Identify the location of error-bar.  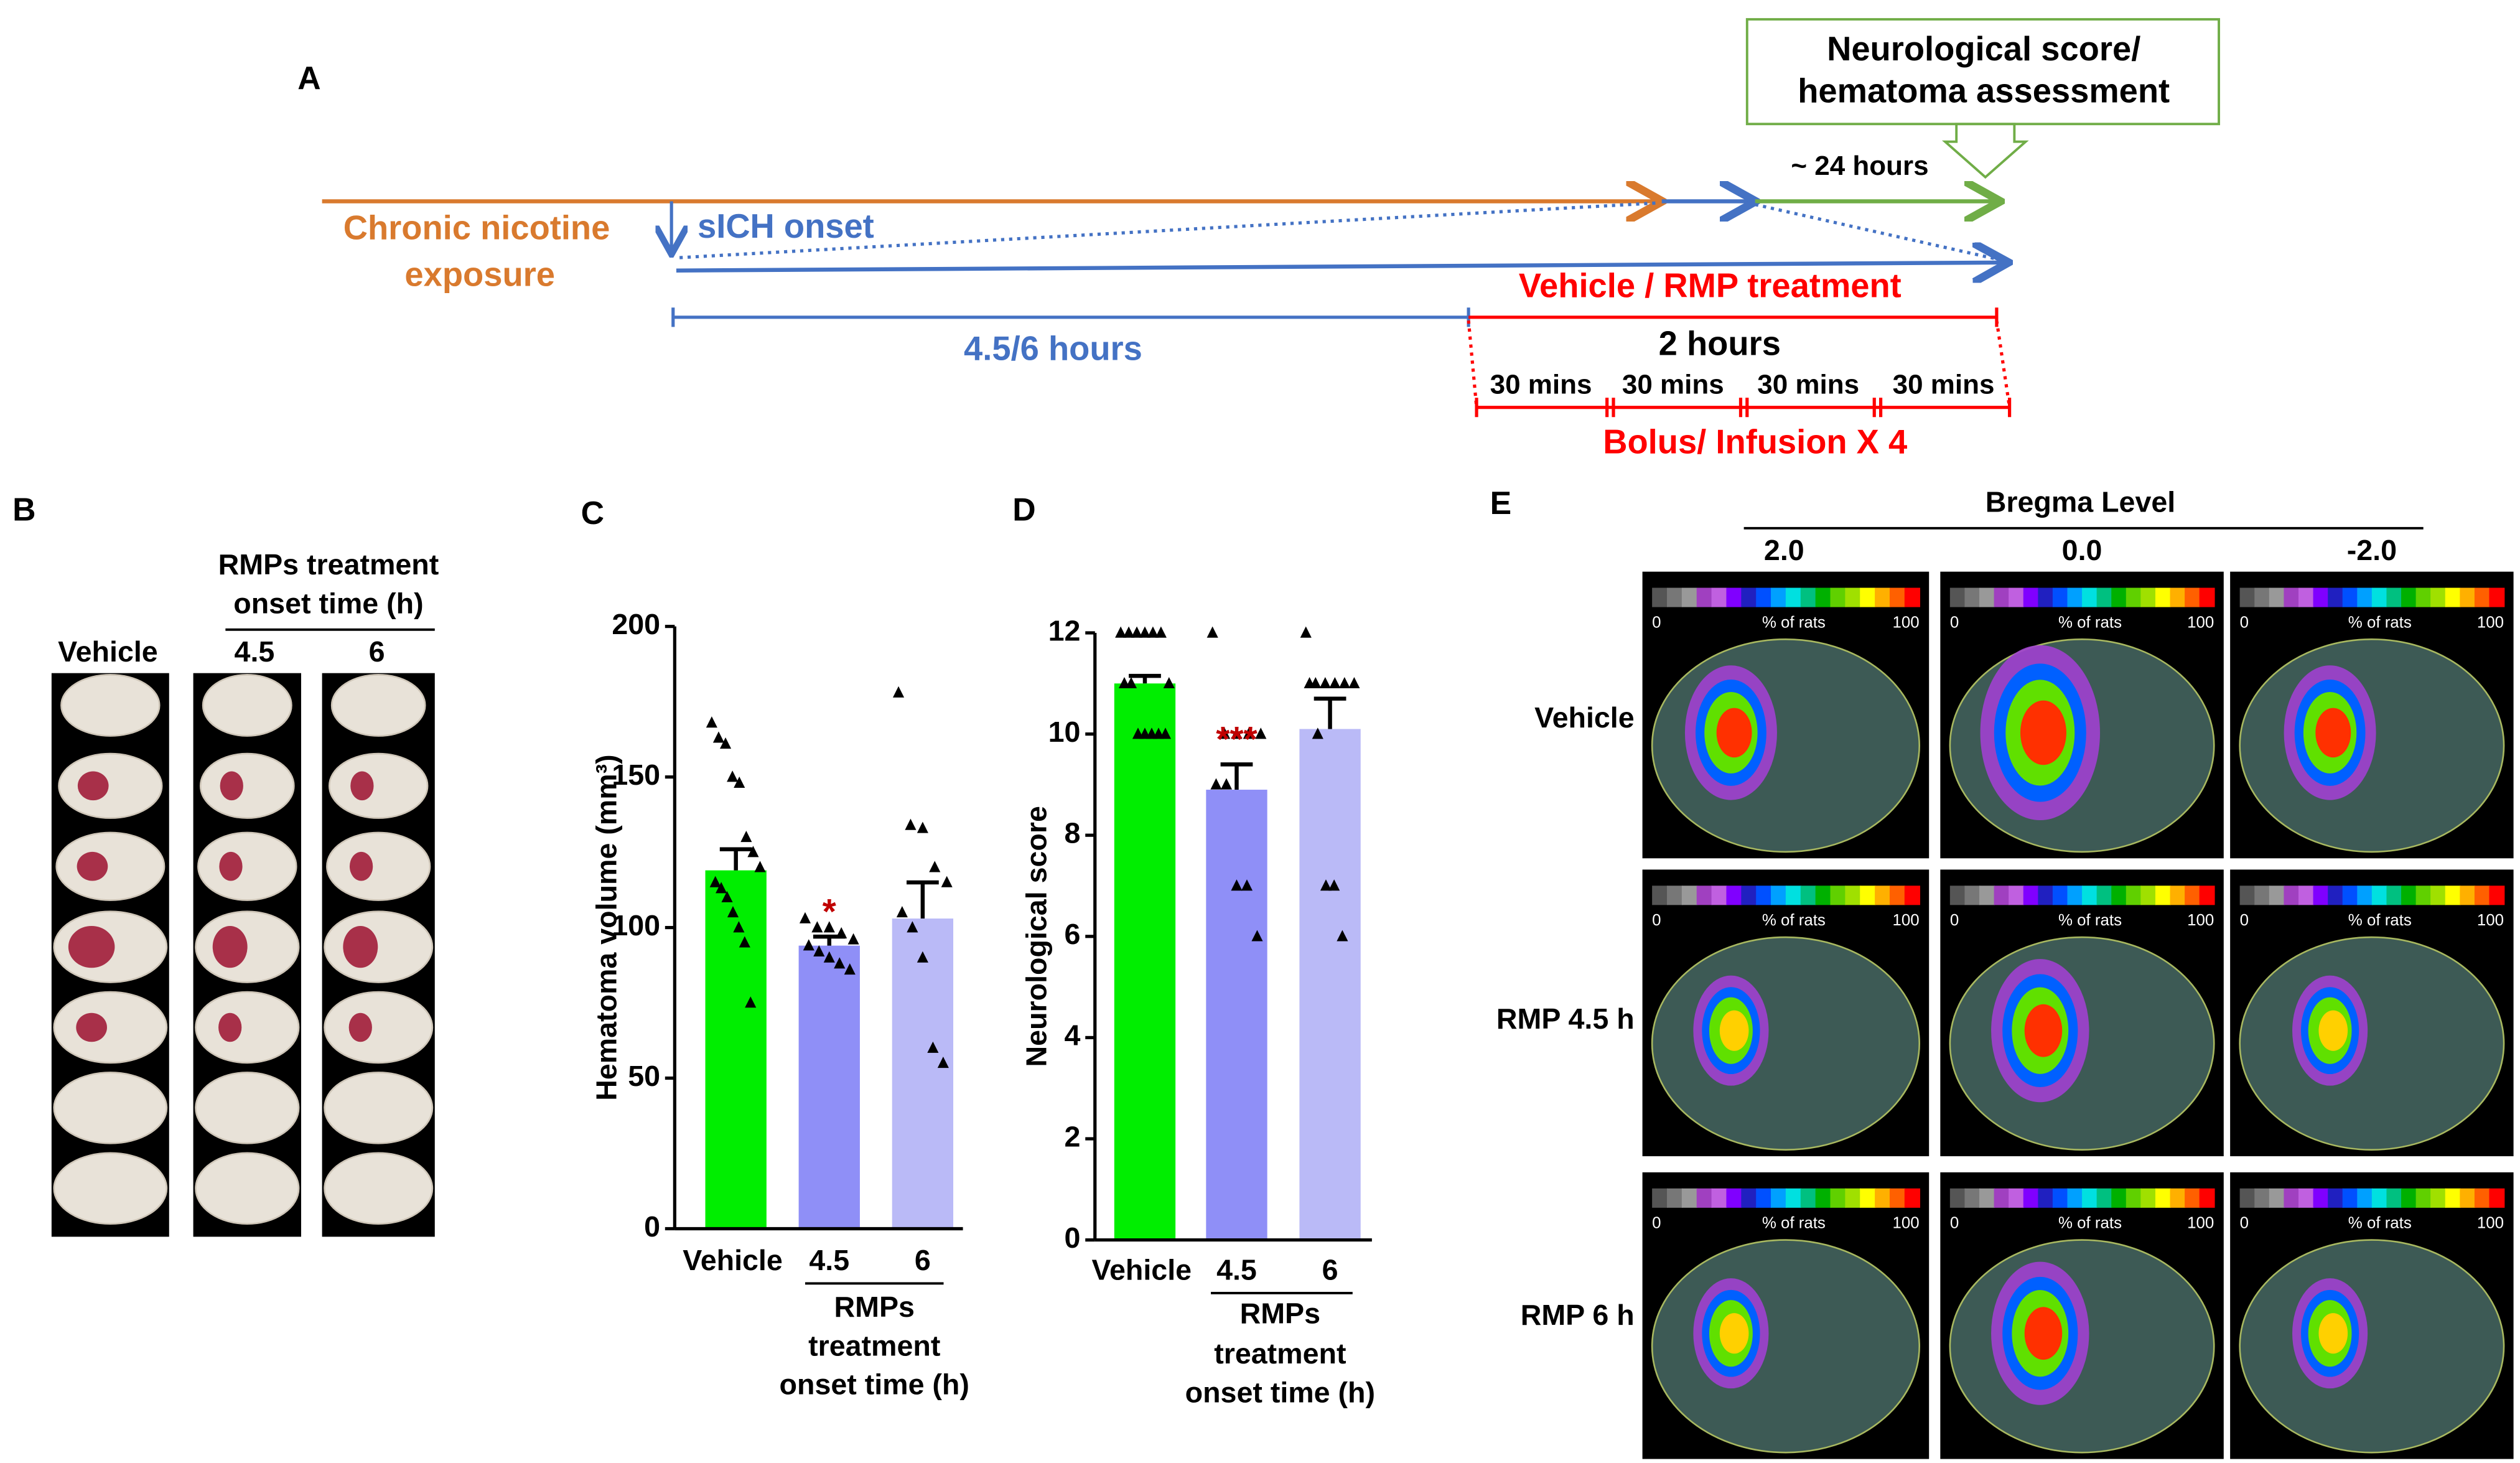
(1145, 678).